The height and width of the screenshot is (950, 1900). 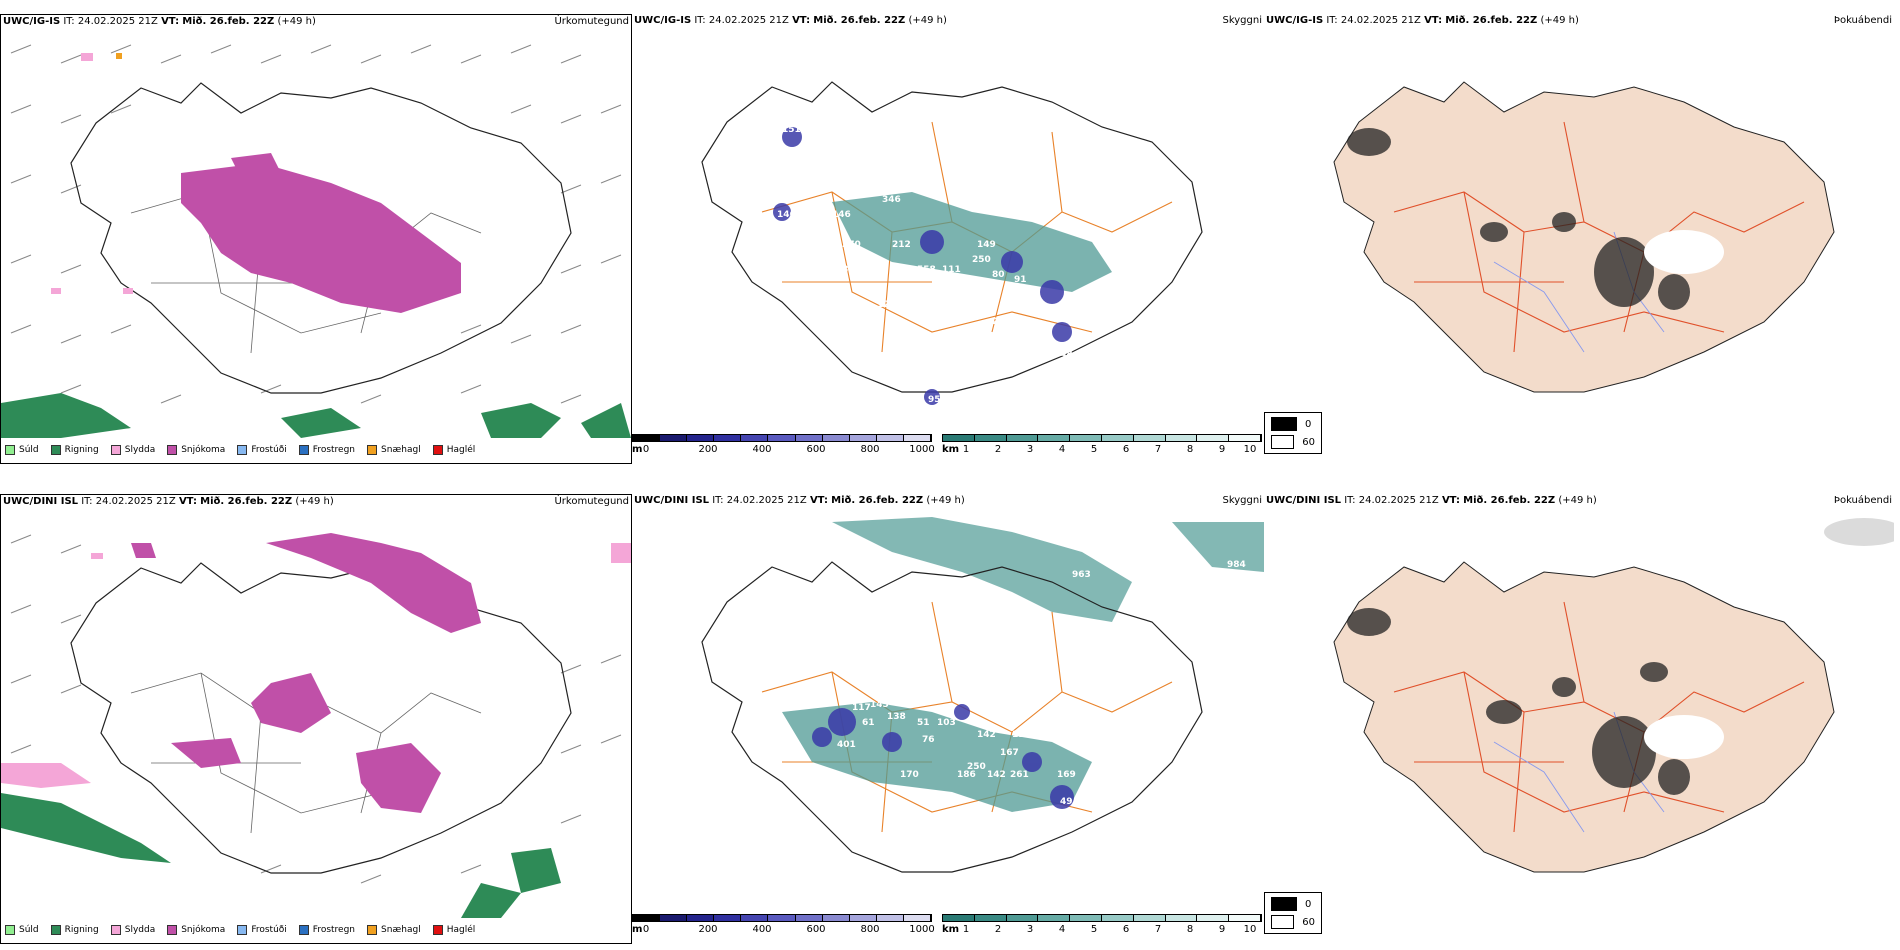 I want to click on wind-barbs, so click(x=316, y=224).